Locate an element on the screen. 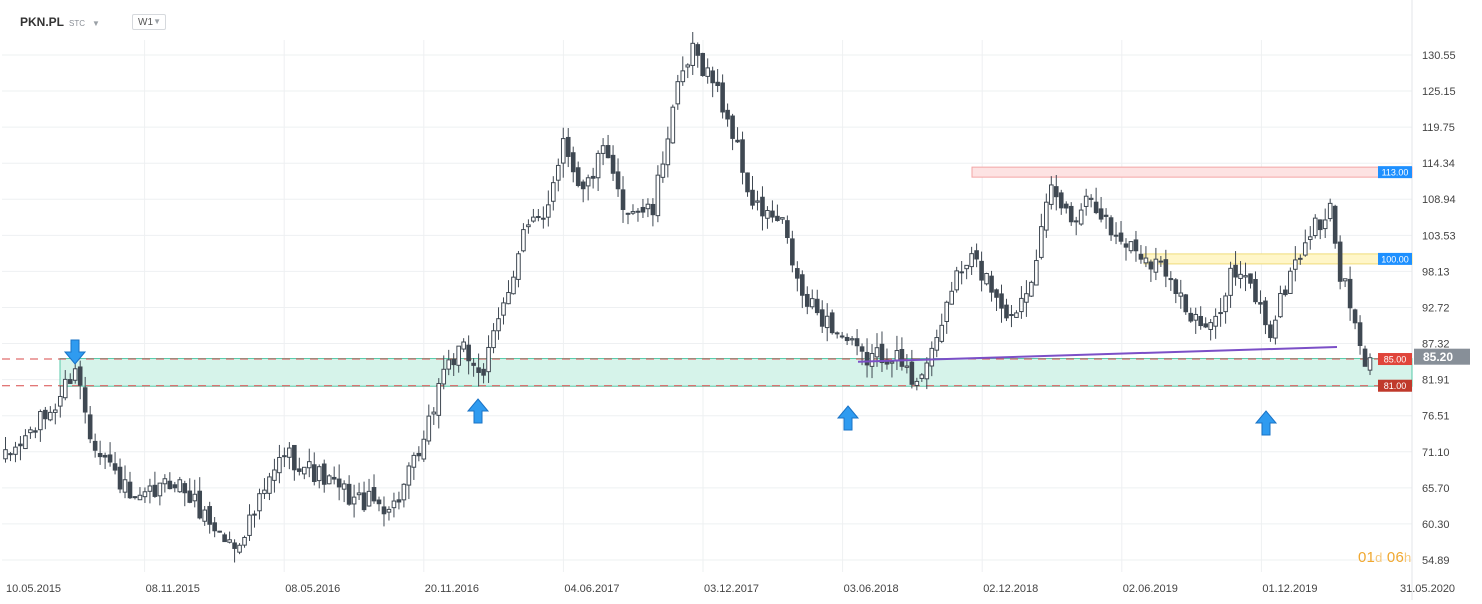 Image resolution: width=1482 pixels, height=604 pixels. y-tick-label: 92.72 is located at coordinates (1436, 309).